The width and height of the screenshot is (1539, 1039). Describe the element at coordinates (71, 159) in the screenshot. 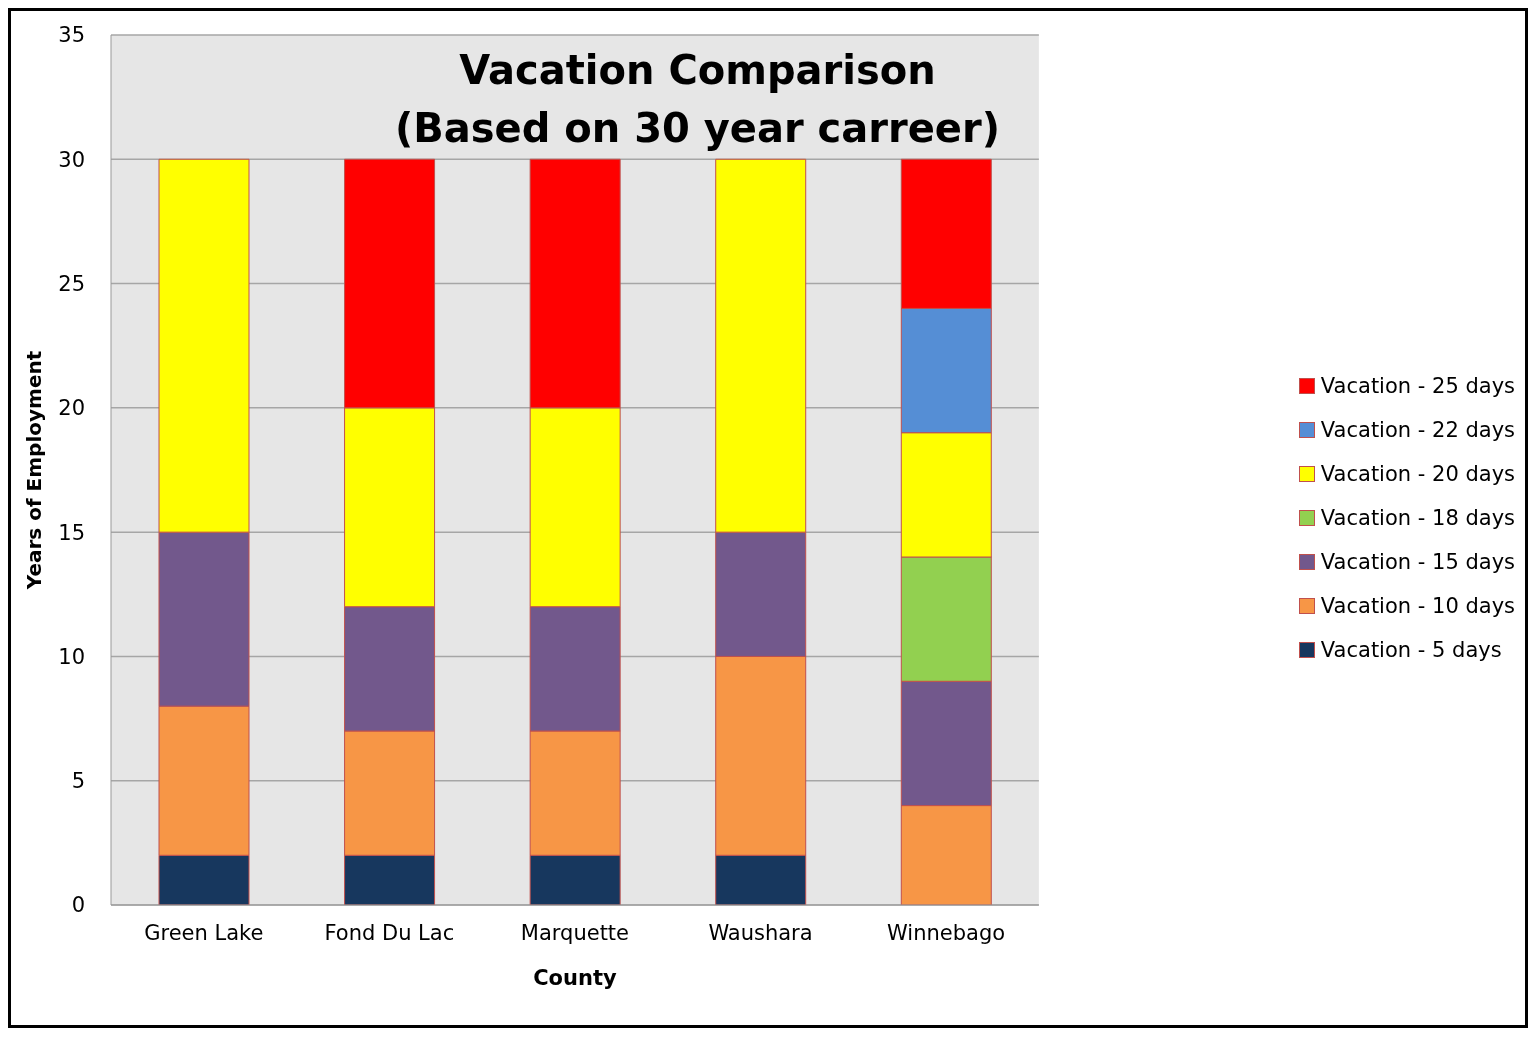

I see `y-tick-label: 30` at that location.